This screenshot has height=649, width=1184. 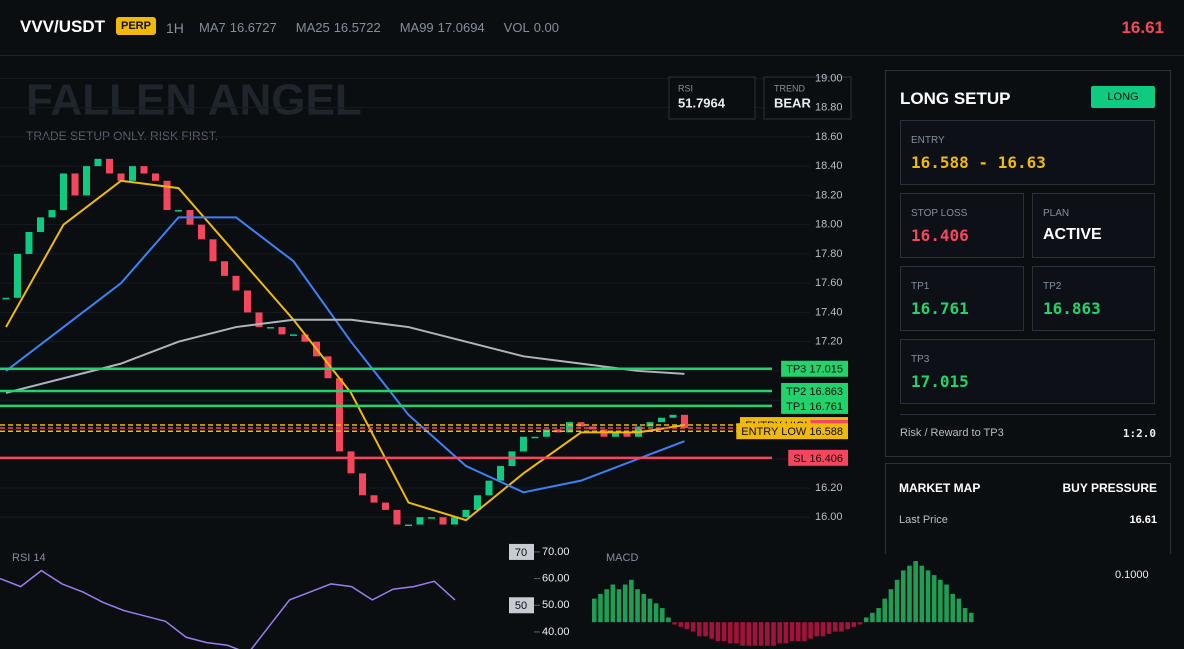 What do you see at coordinates (556, 552) in the screenshot?
I see `rsi-tick-label: 70.00` at bounding box center [556, 552].